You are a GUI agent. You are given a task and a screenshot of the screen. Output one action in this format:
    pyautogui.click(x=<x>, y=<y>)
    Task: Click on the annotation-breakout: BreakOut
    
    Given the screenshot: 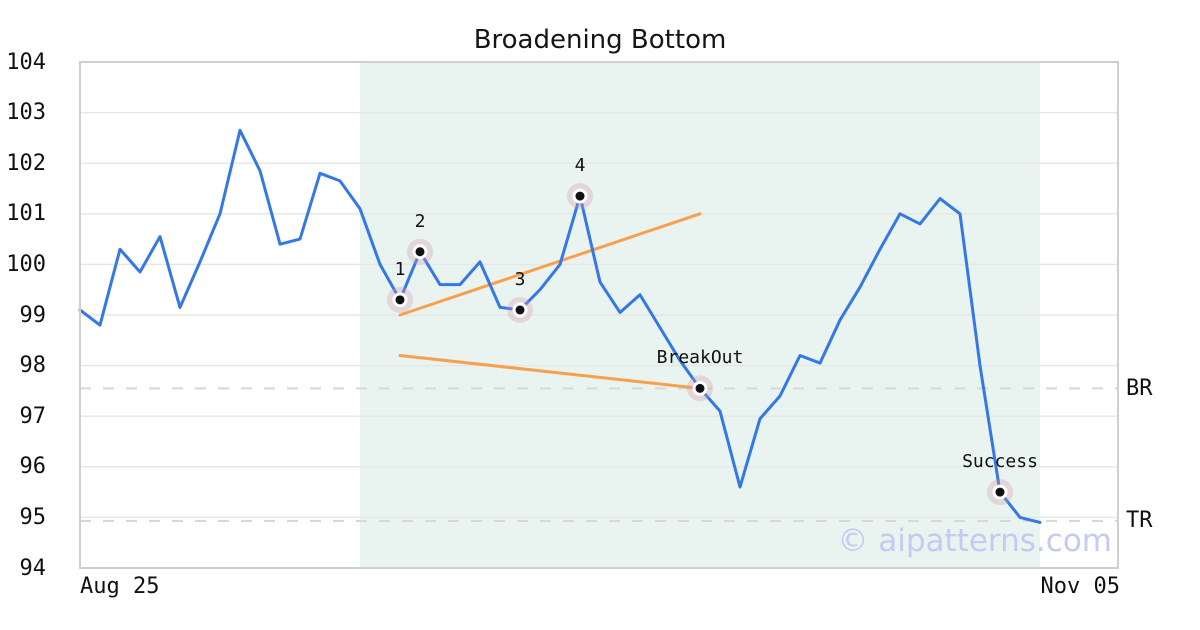 What is the action you would take?
    pyautogui.click(x=700, y=358)
    